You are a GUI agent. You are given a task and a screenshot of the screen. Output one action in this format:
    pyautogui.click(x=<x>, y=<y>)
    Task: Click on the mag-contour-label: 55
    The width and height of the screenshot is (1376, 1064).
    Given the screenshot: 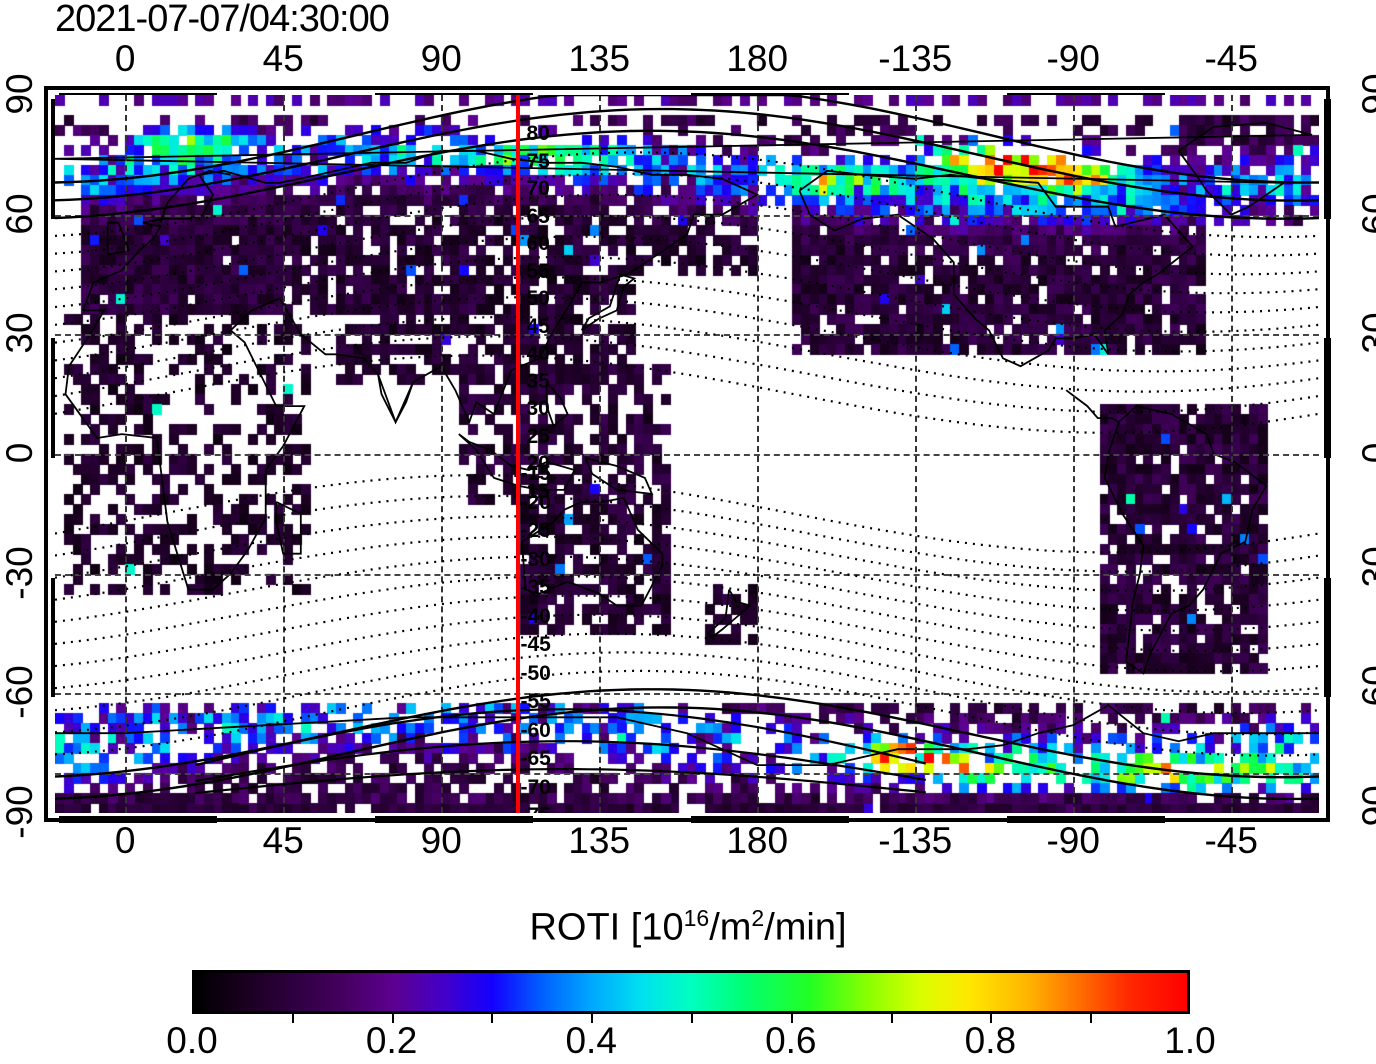 What is the action you would take?
    pyautogui.click(x=538, y=271)
    